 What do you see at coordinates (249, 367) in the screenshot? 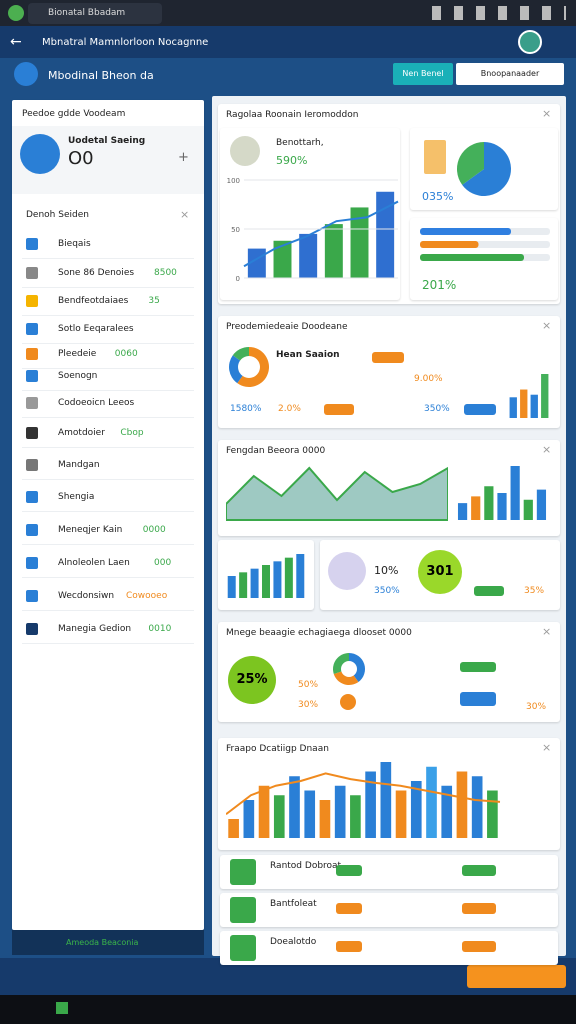
I see `donut-chart` at bounding box center [249, 367].